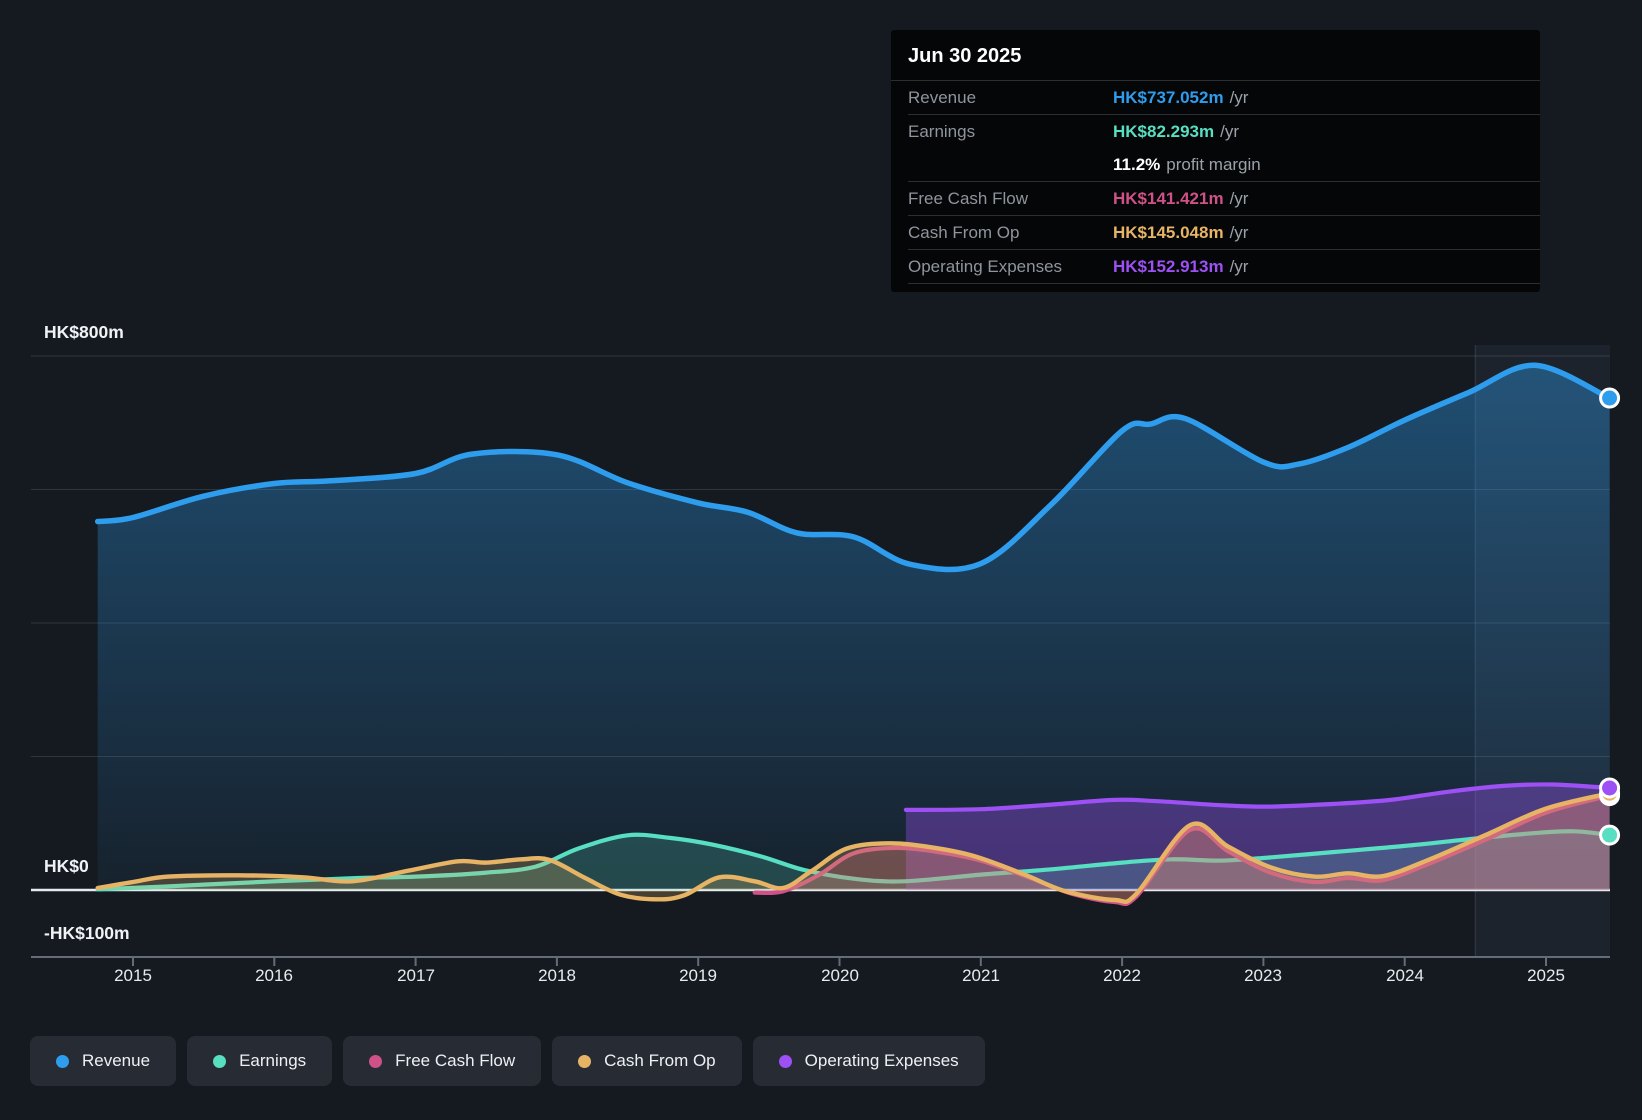 This screenshot has width=1642, height=1120. I want to click on tooltip-row-label: Operating Expenses, so click(985, 266).